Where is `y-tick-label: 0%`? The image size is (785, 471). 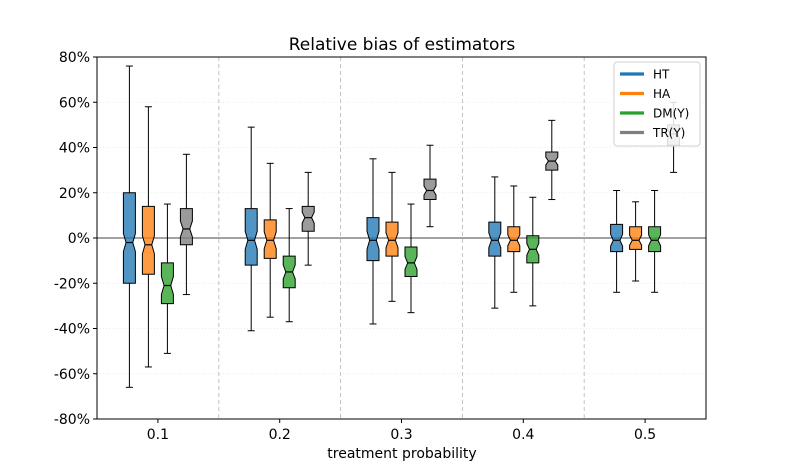 y-tick-label: 0% is located at coordinates (79, 239).